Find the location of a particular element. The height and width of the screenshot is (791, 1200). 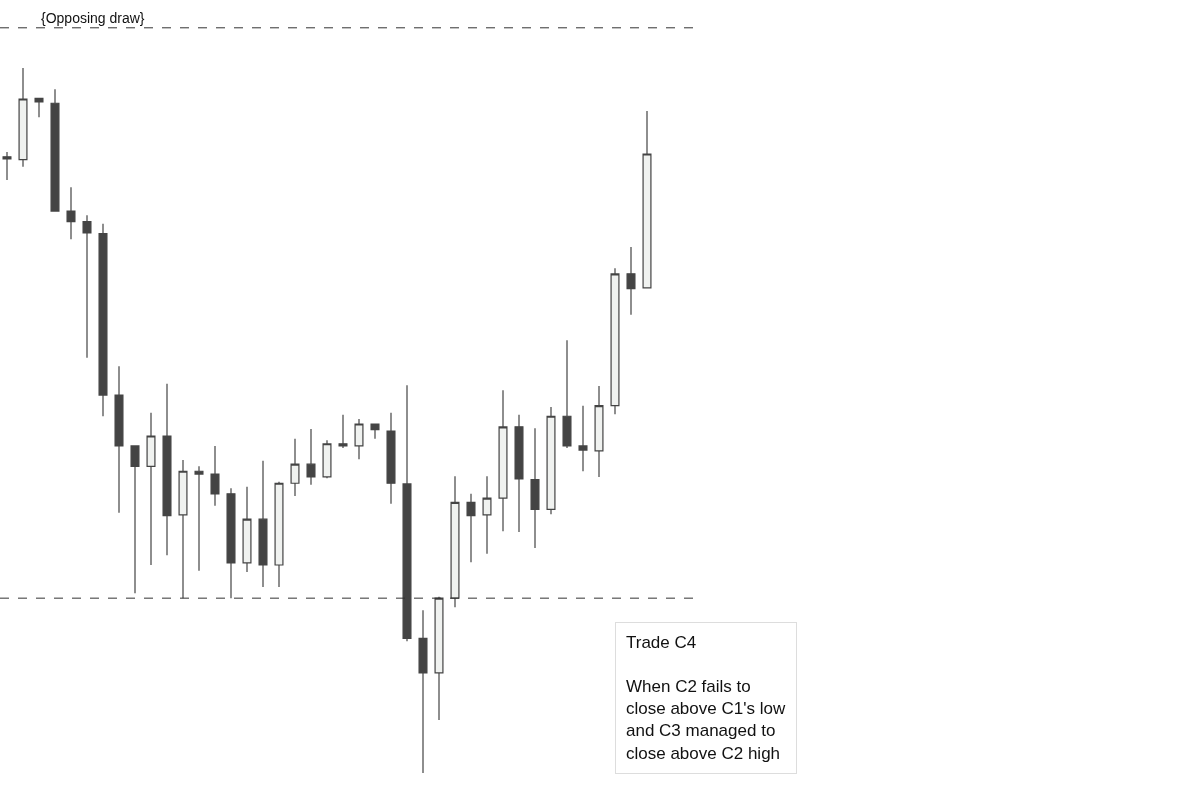

ref-line-label: {Opposing draw} is located at coordinates (93, 18).